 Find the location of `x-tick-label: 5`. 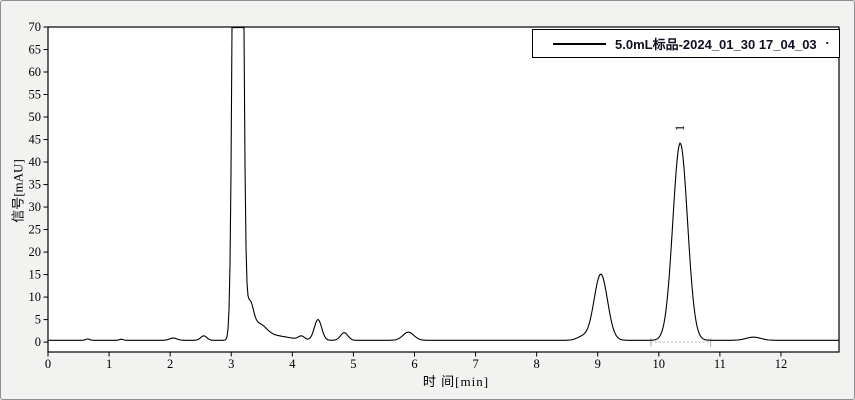

x-tick-label: 5 is located at coordinates (353, 364).